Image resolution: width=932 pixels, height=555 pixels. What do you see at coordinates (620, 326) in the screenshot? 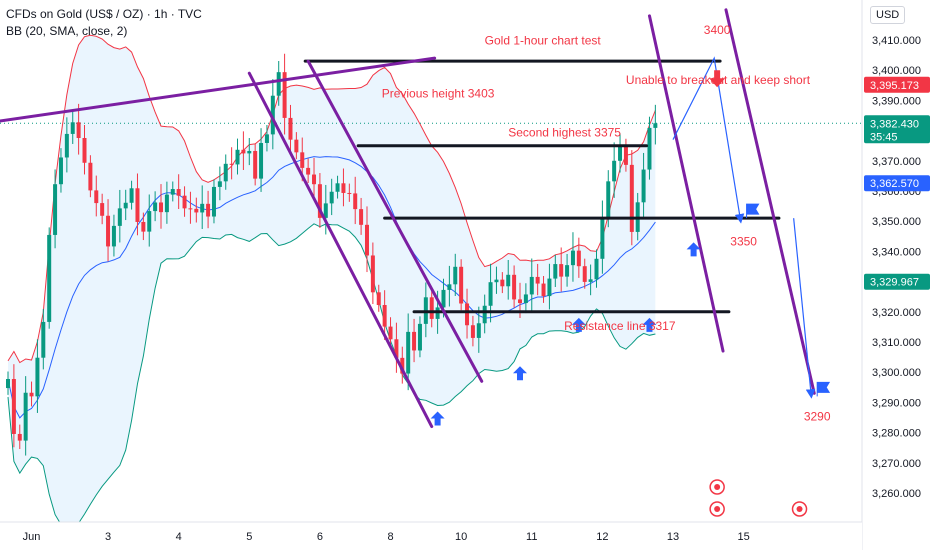
I see `annotation-resistance-line: Resistance line 3317` at bounding box center [620, 326].